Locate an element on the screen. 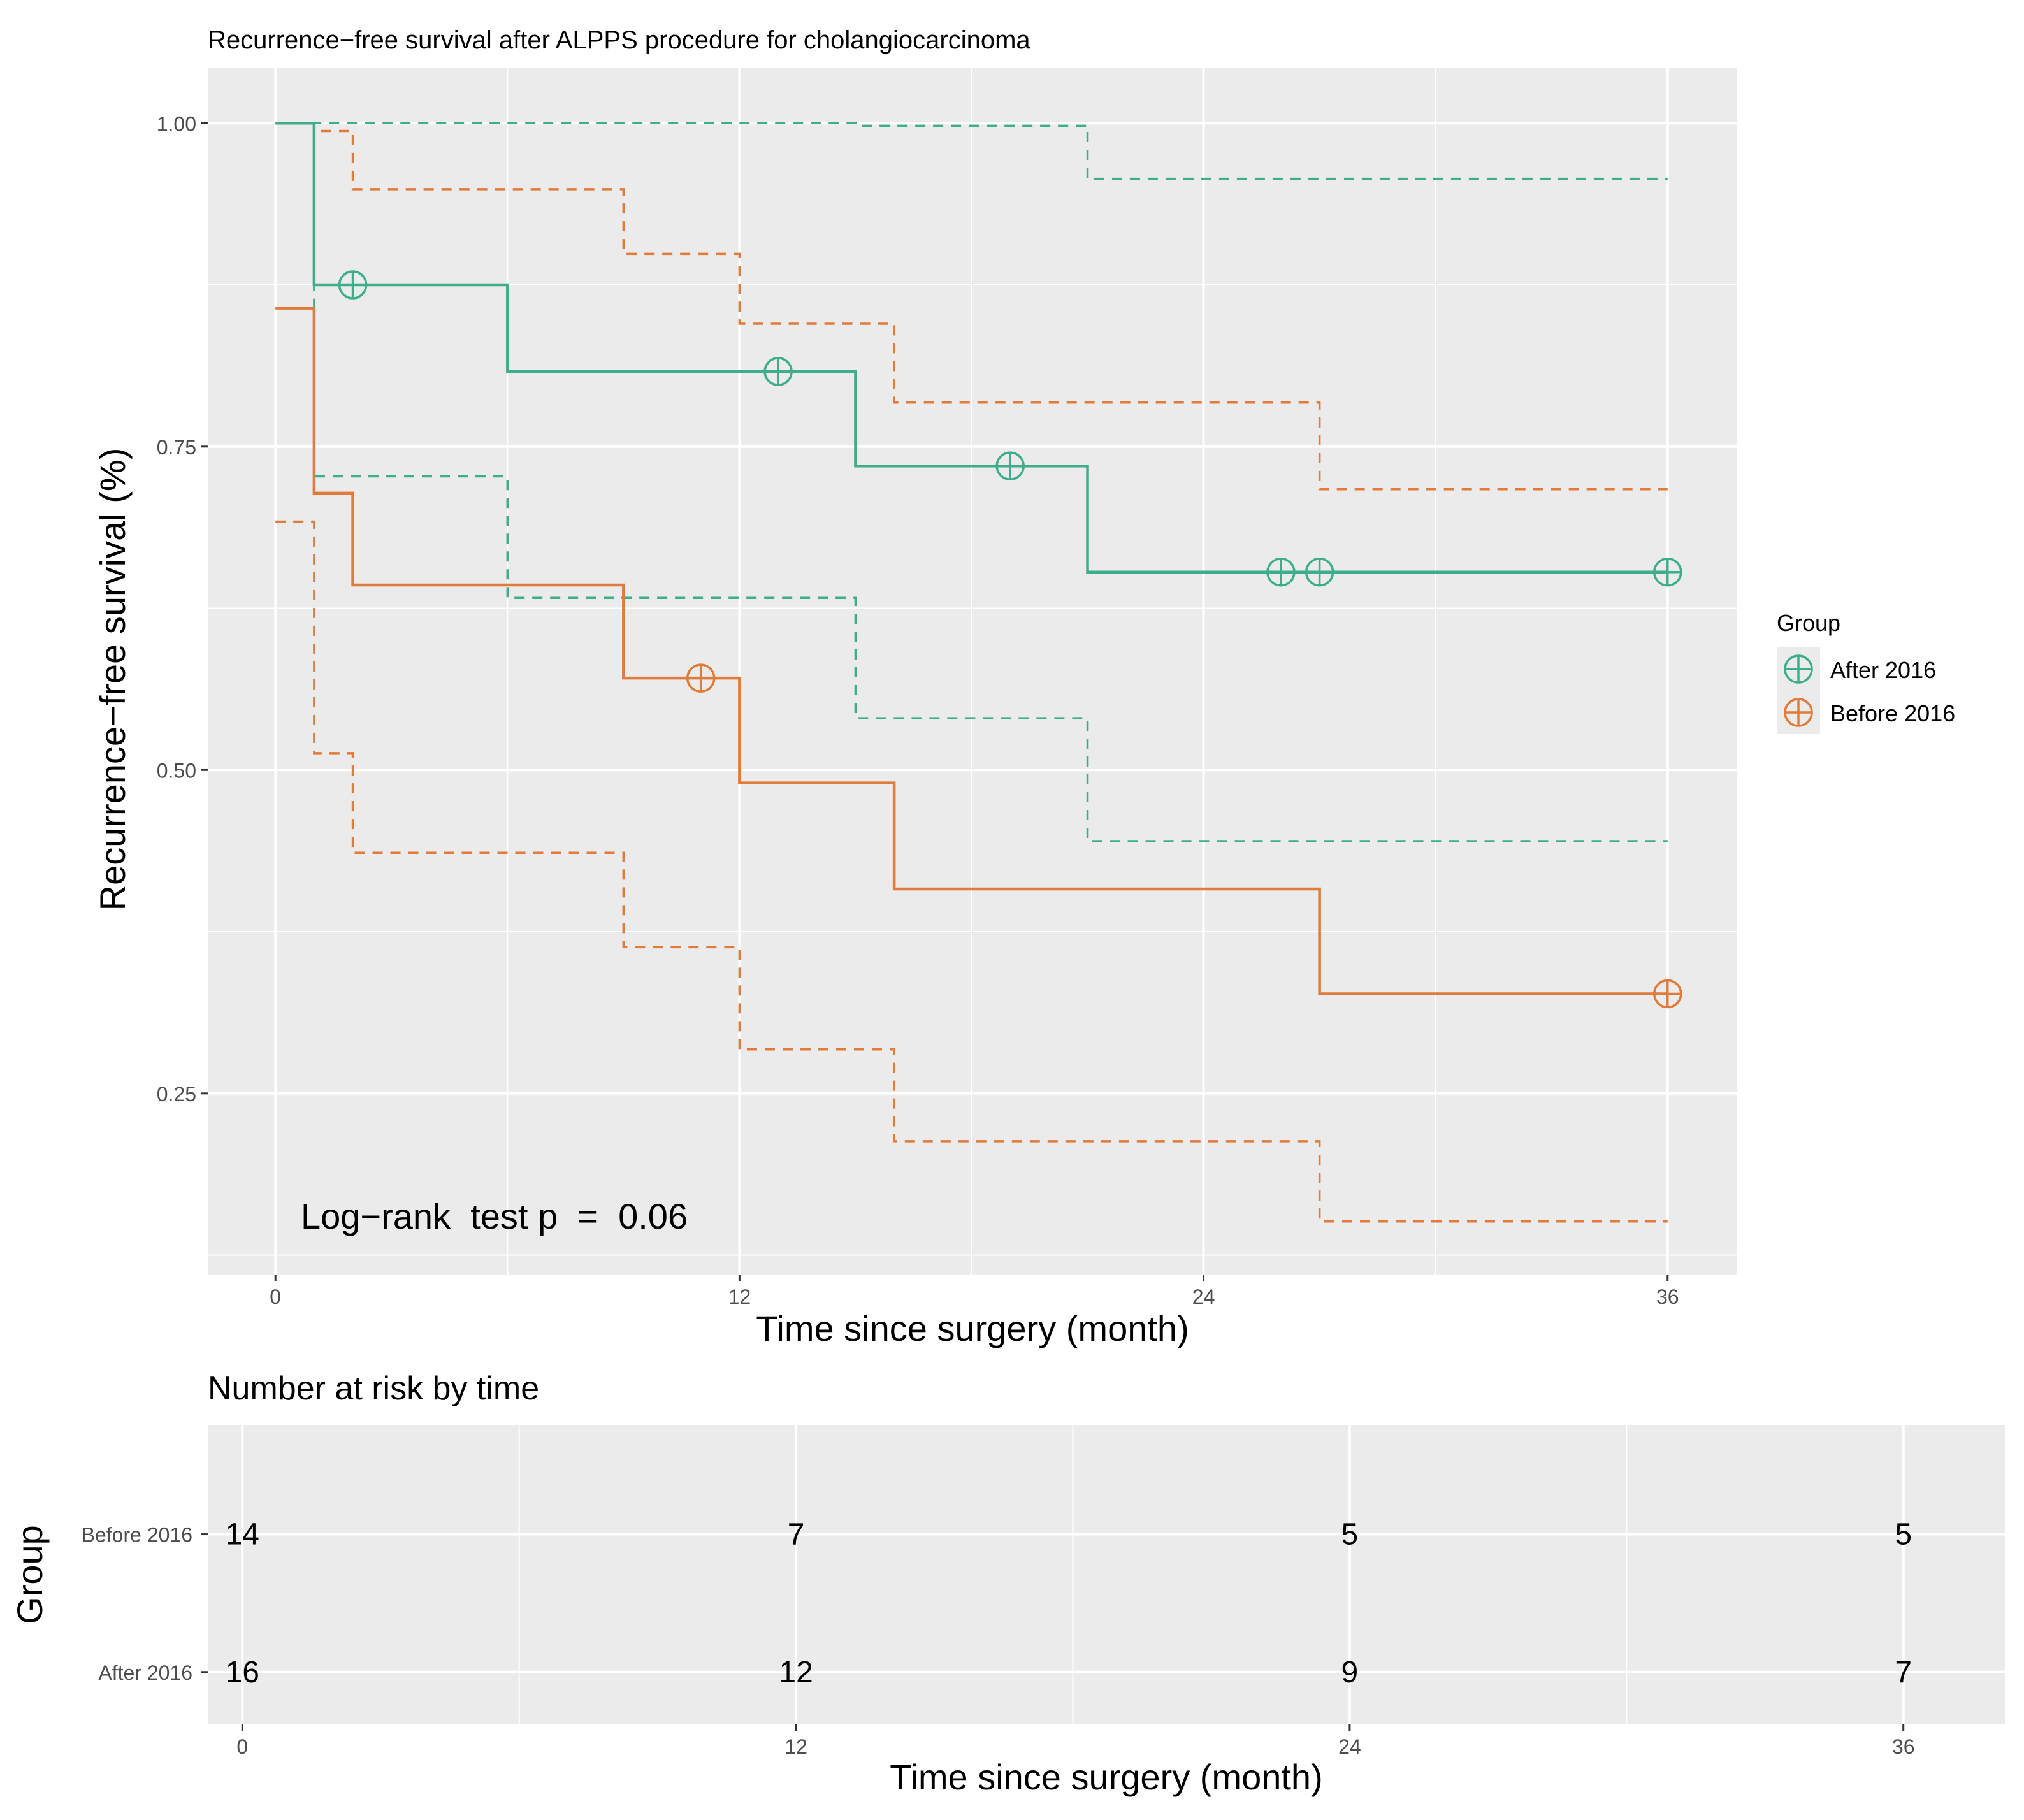  km-y-tick-label: 0.25 is located at coordinates (176, 1094).